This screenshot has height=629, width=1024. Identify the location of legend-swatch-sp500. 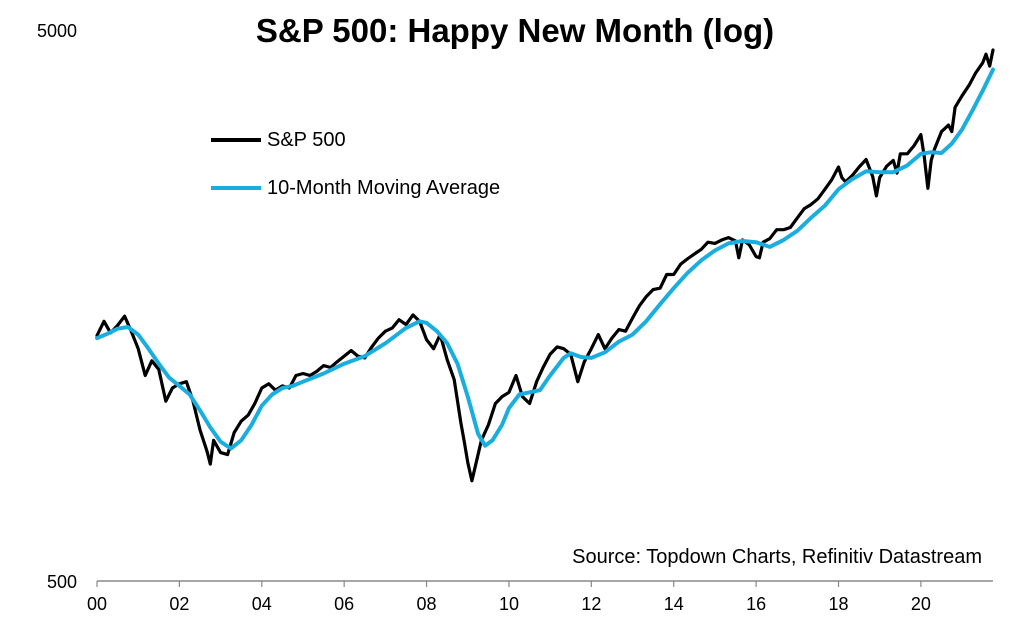
(236, 140).